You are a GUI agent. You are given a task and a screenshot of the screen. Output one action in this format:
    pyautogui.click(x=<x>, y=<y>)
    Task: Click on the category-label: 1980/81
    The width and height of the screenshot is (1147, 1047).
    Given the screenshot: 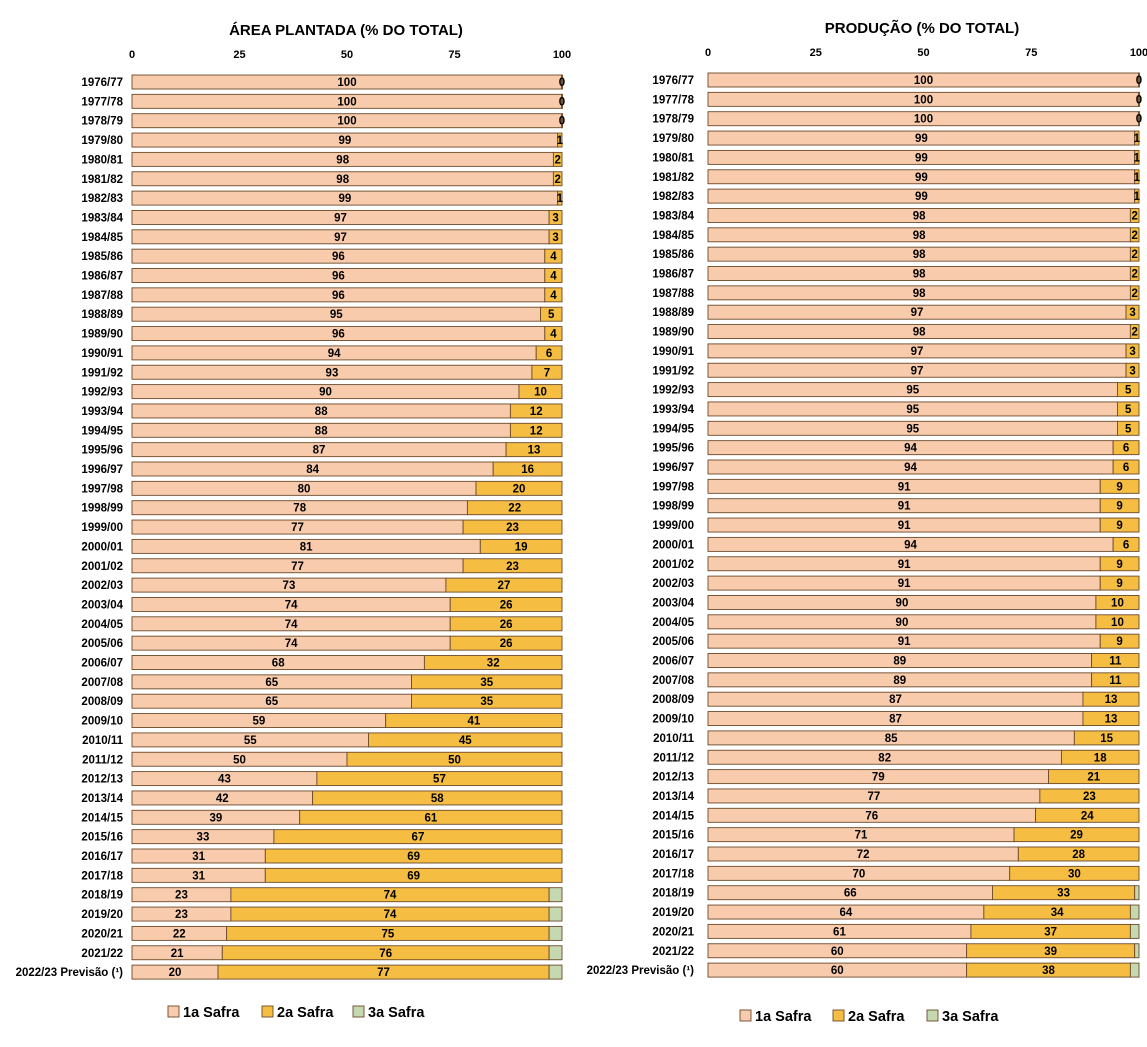 What is the action you would take?
    pyautogui.click(x=102, y=160)
    